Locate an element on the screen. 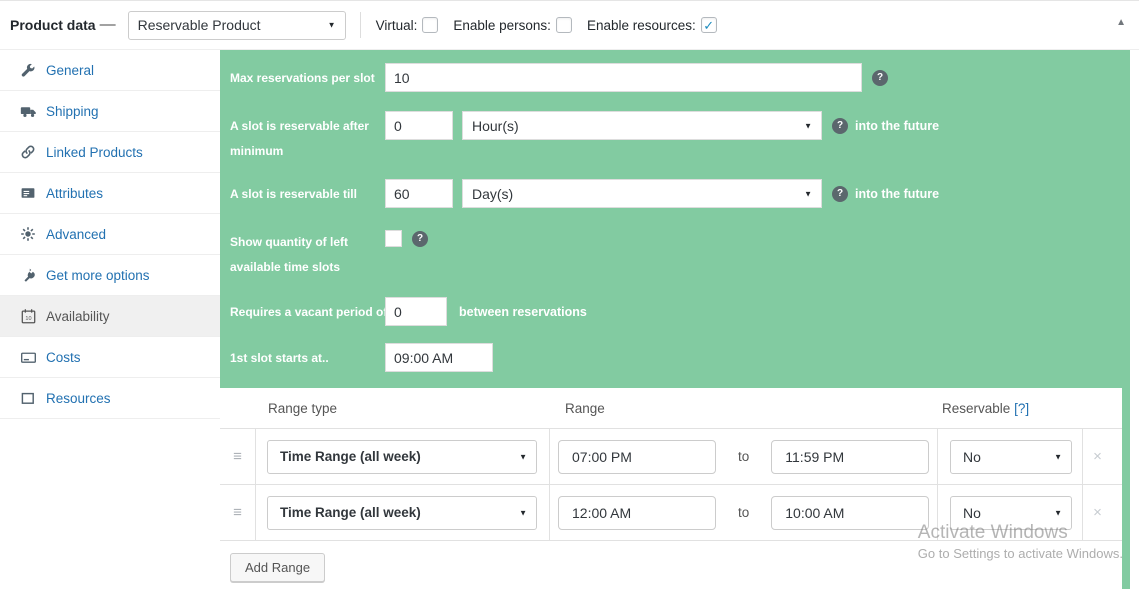  product-type-select: Reservable Product ▼ is located at coordinates (236, 25).